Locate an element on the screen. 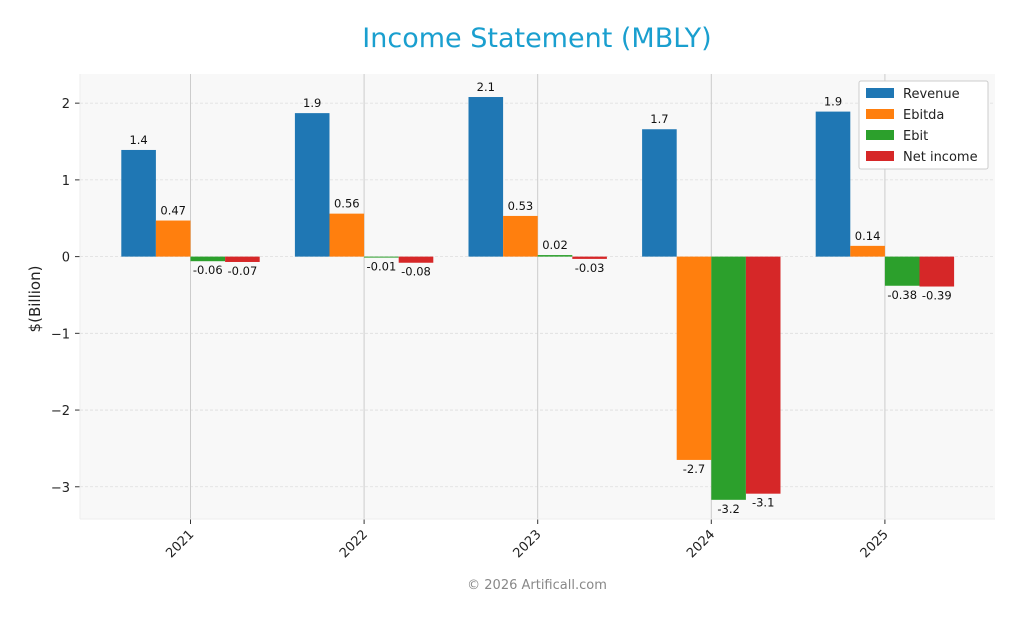  y-tick-label: −3 is located at coordinates (60, 488).